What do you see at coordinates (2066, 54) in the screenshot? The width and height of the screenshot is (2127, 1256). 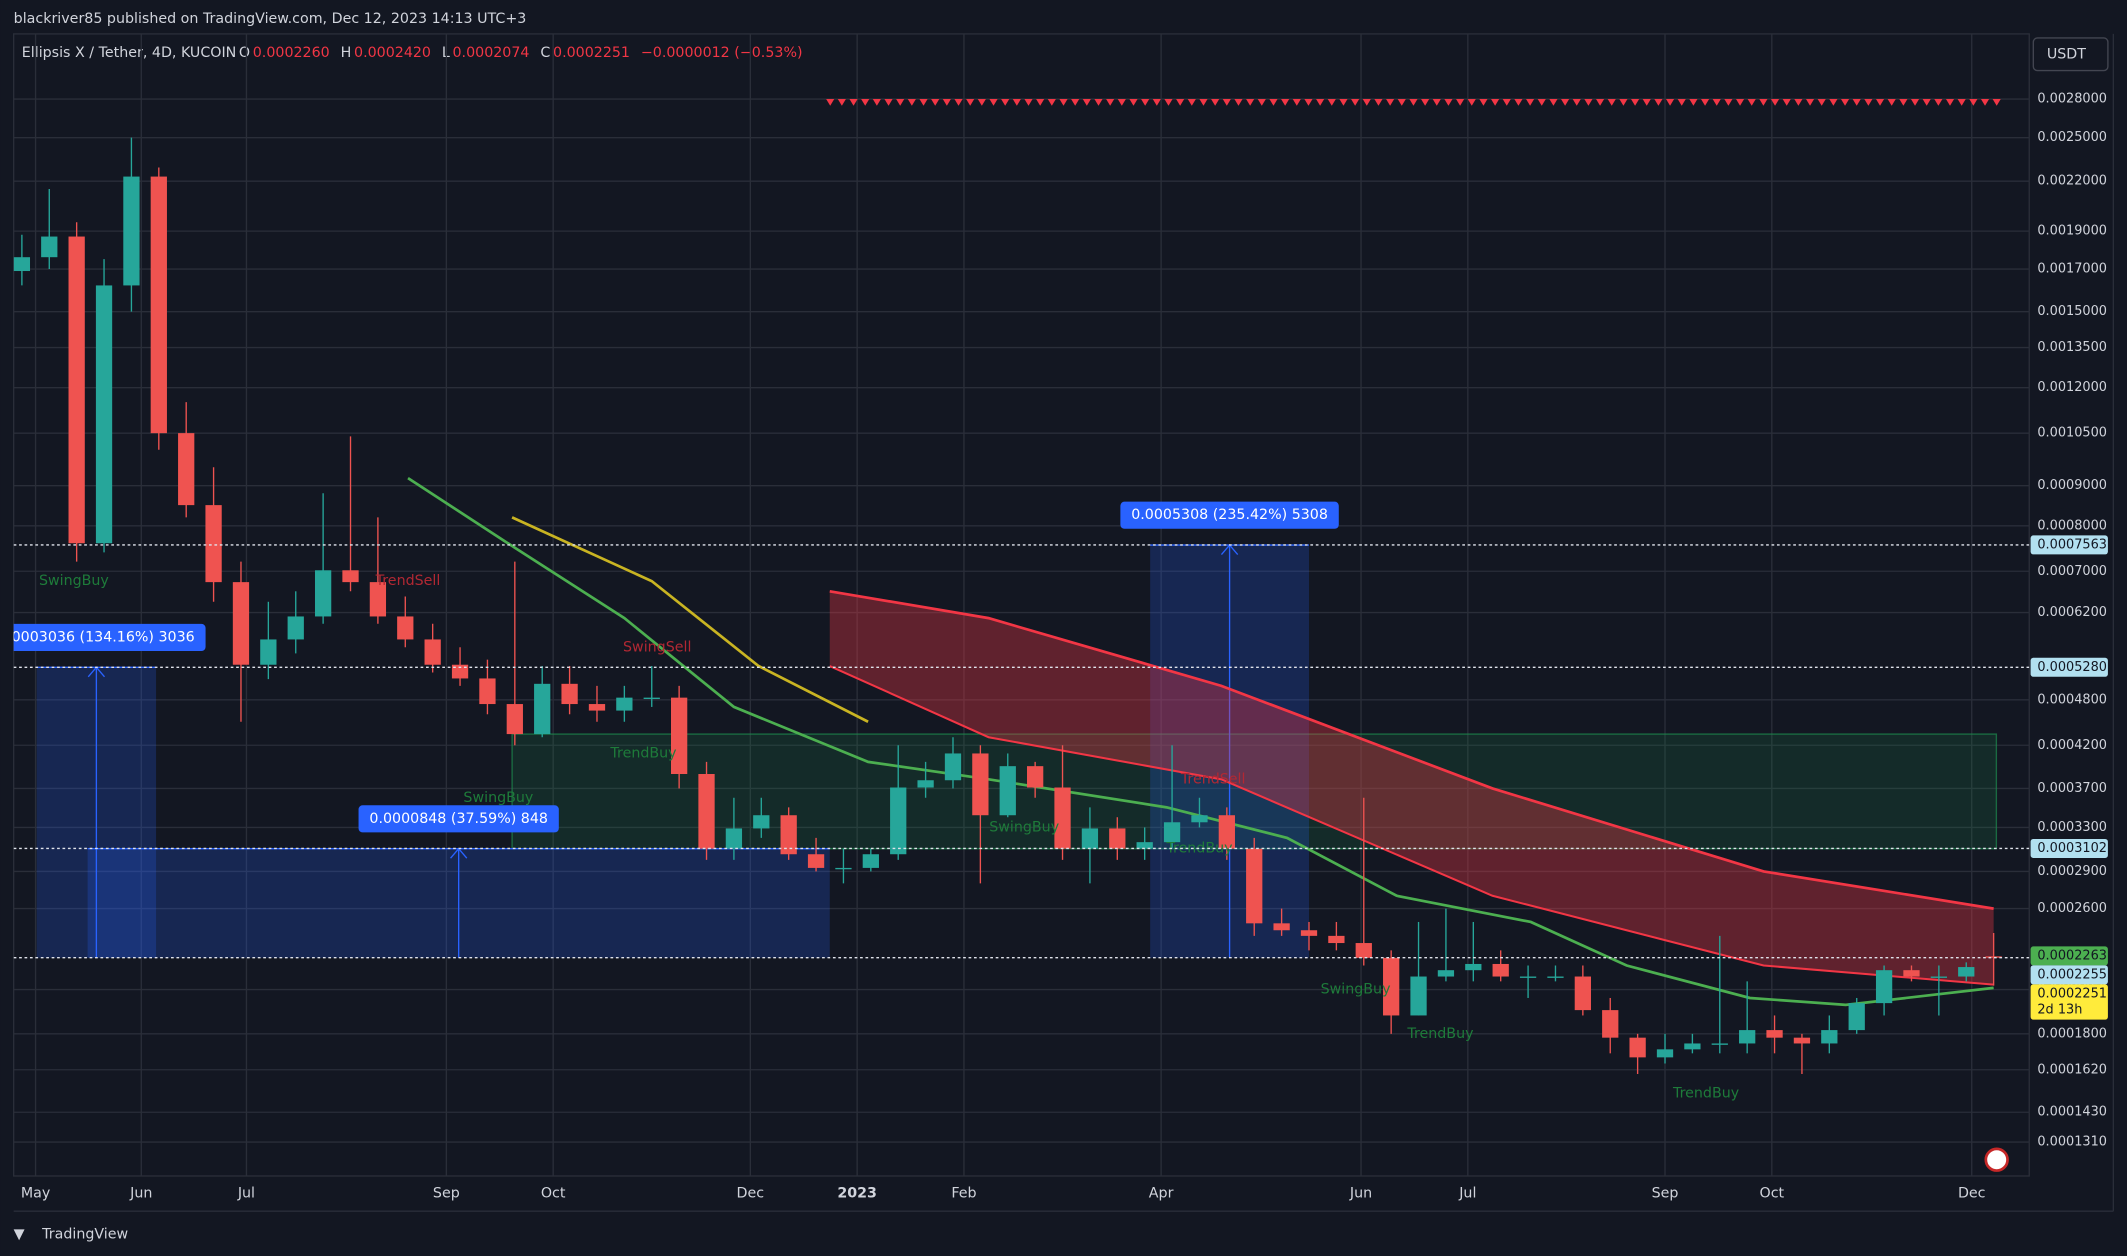 I see `currency: USDT` at bounding box center [2066, 54].